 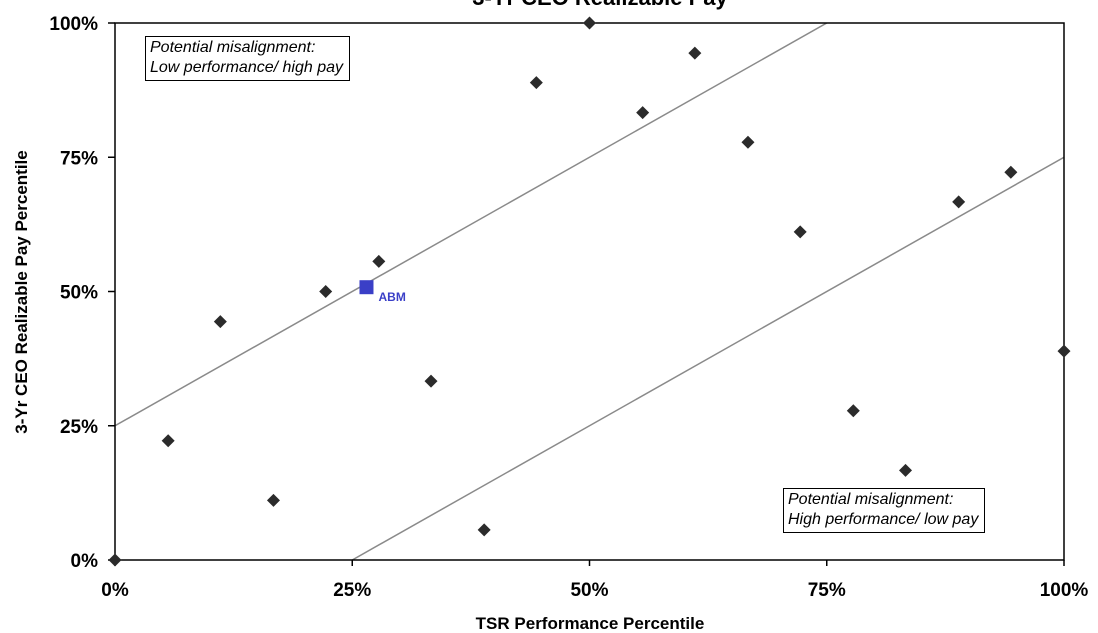 What do you see at coordinates (246, 67) in the screenshot?
I see `annotation-line: Low performance/ high pay` at bounding box center [246, 67].